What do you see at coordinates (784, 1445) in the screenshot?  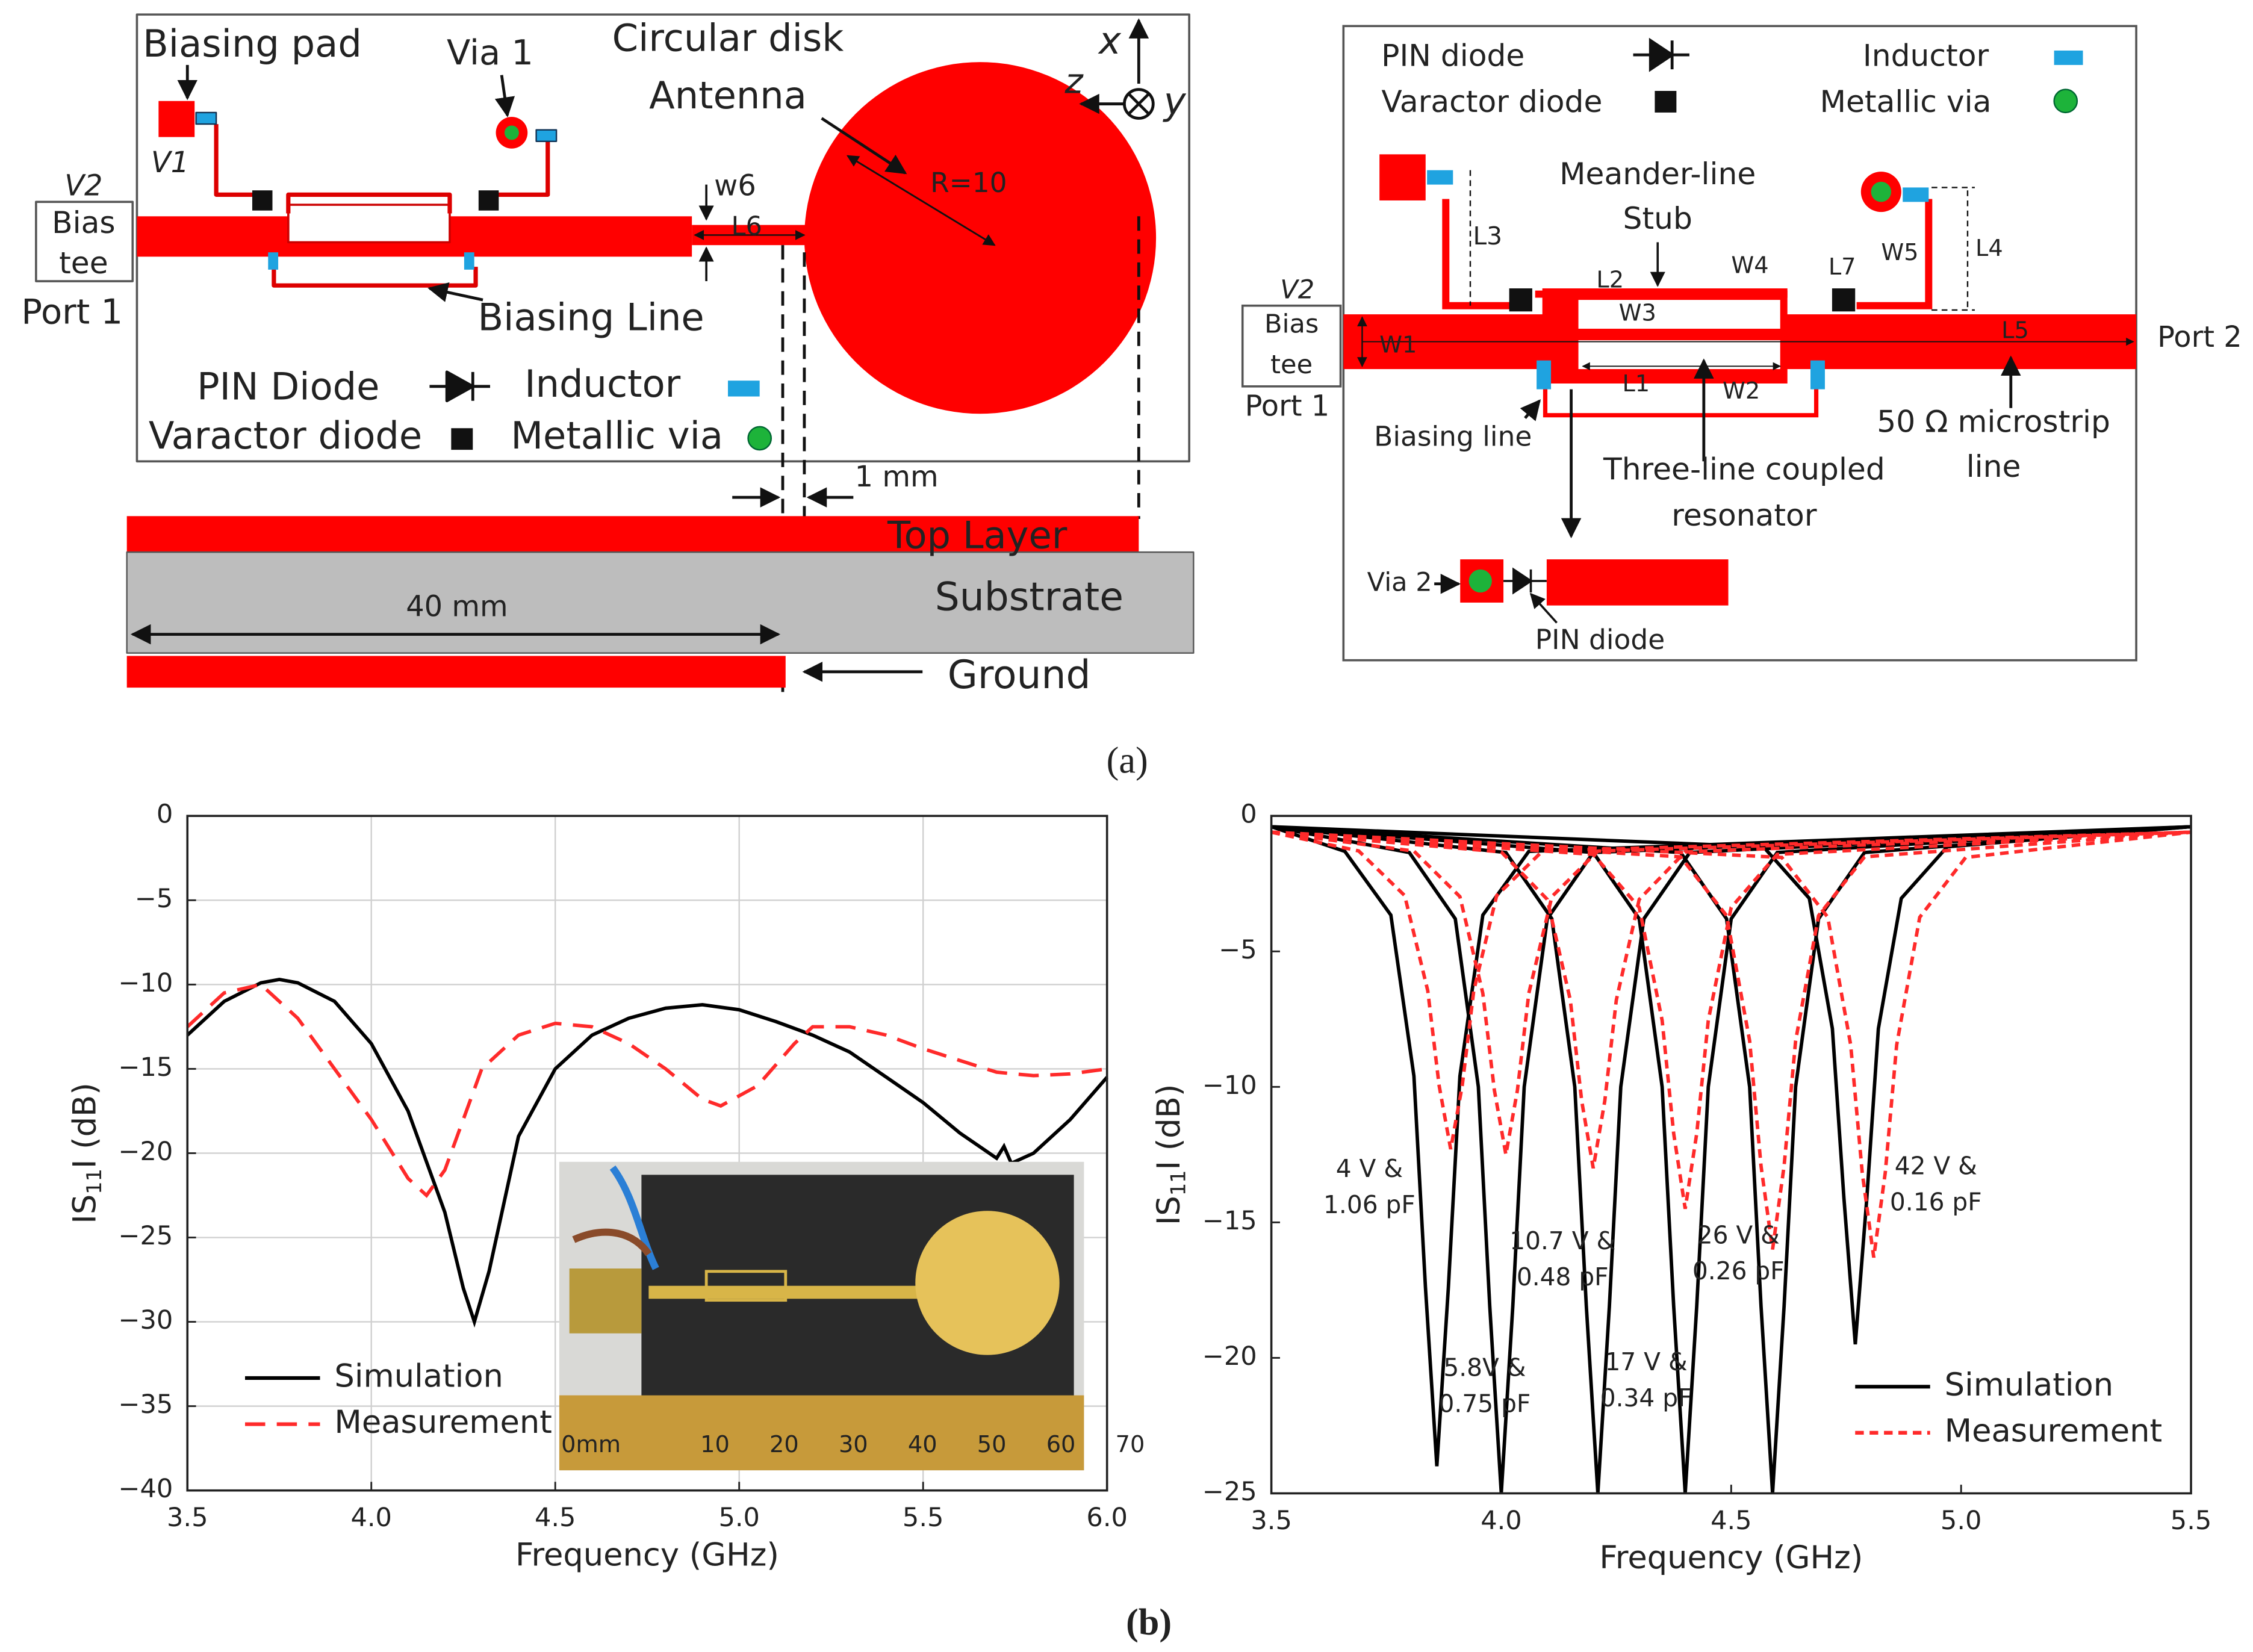 I see `ruler-label: 20` at bounding box center [784, 1445].